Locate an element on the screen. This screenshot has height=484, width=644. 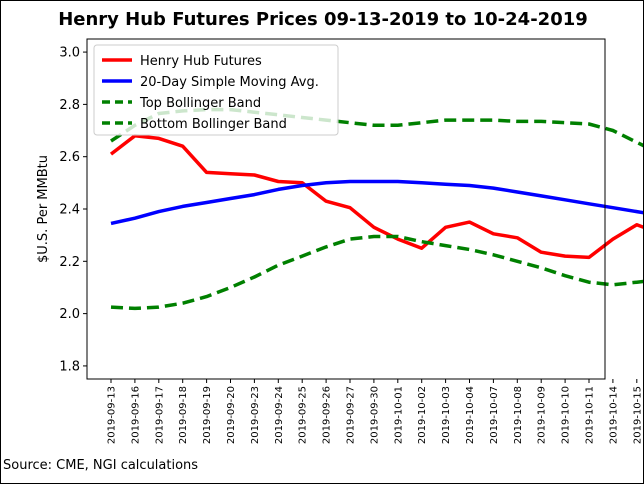
x-tick-label: 2019-09-18 is located at coordinates (183, 415).